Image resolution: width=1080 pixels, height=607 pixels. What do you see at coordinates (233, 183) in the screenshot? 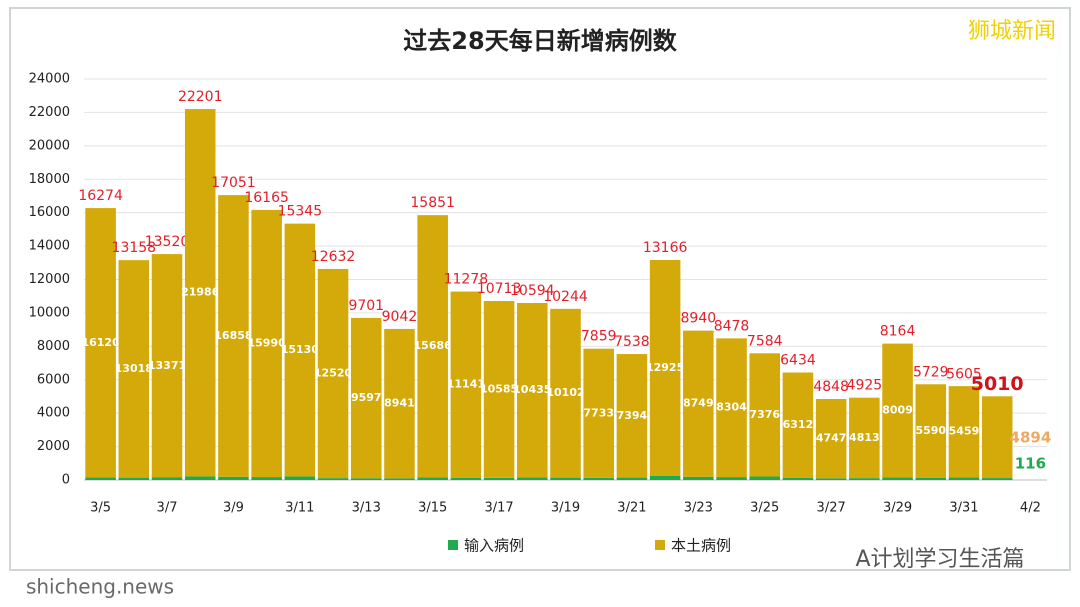
I see `total-label: 17051` at bounding box center [233, 183].